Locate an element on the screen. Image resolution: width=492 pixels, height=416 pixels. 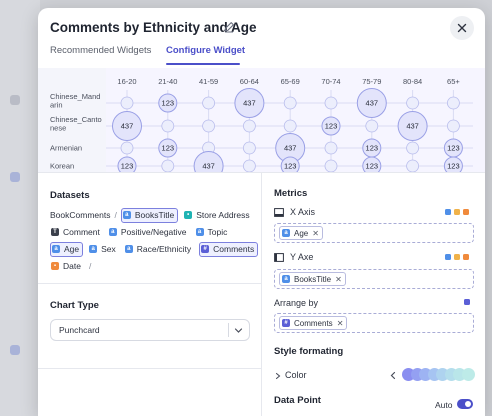
y-tick-label: Korean is located at coordinates (62, 166).